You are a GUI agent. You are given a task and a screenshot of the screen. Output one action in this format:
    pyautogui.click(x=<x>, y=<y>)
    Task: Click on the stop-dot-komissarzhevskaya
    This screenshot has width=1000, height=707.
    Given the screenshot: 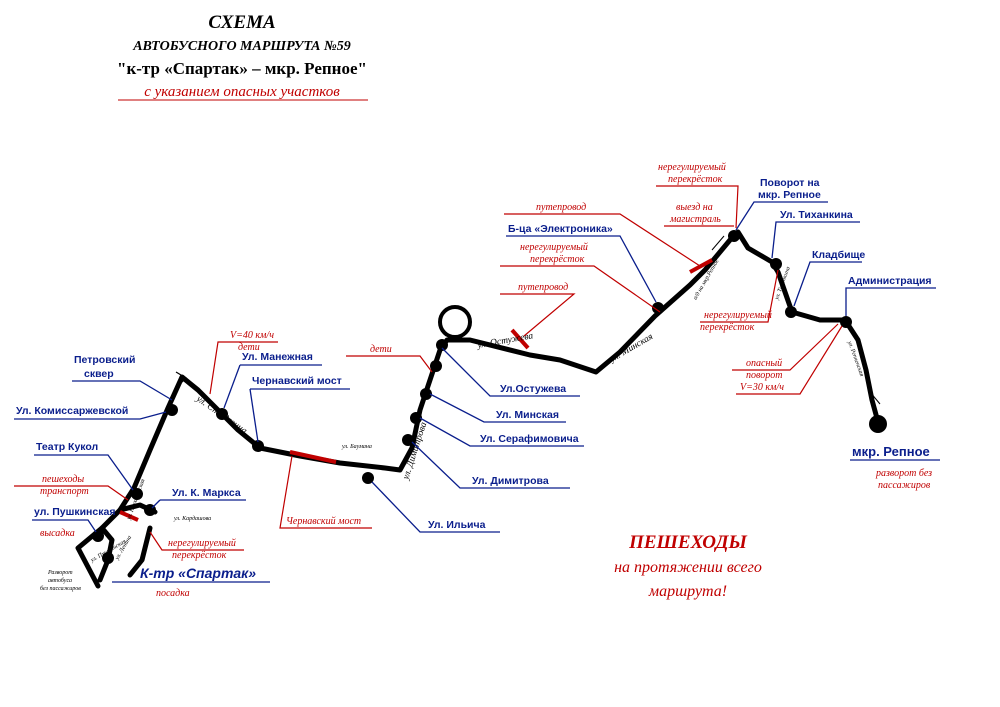 What is the action you would take?
    pyautogui.click(x=172, y=410)
    